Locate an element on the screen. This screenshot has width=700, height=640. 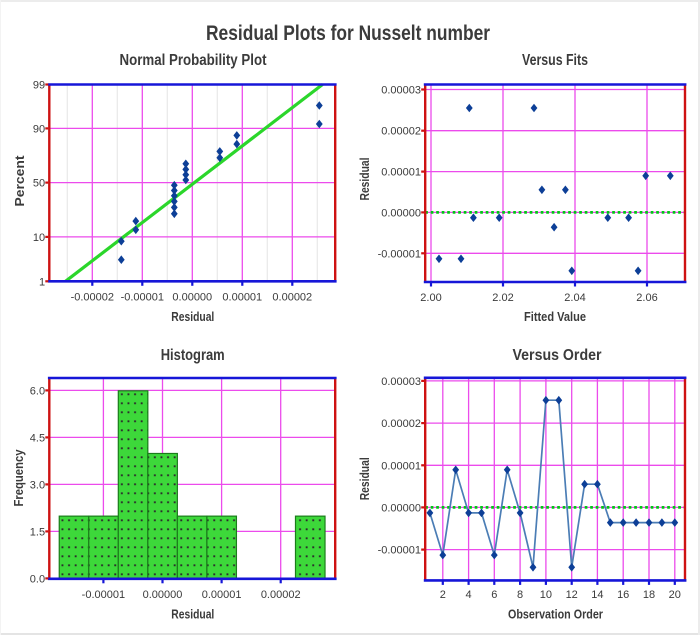
svg-text: 90 is located at coordinates (39, 129).